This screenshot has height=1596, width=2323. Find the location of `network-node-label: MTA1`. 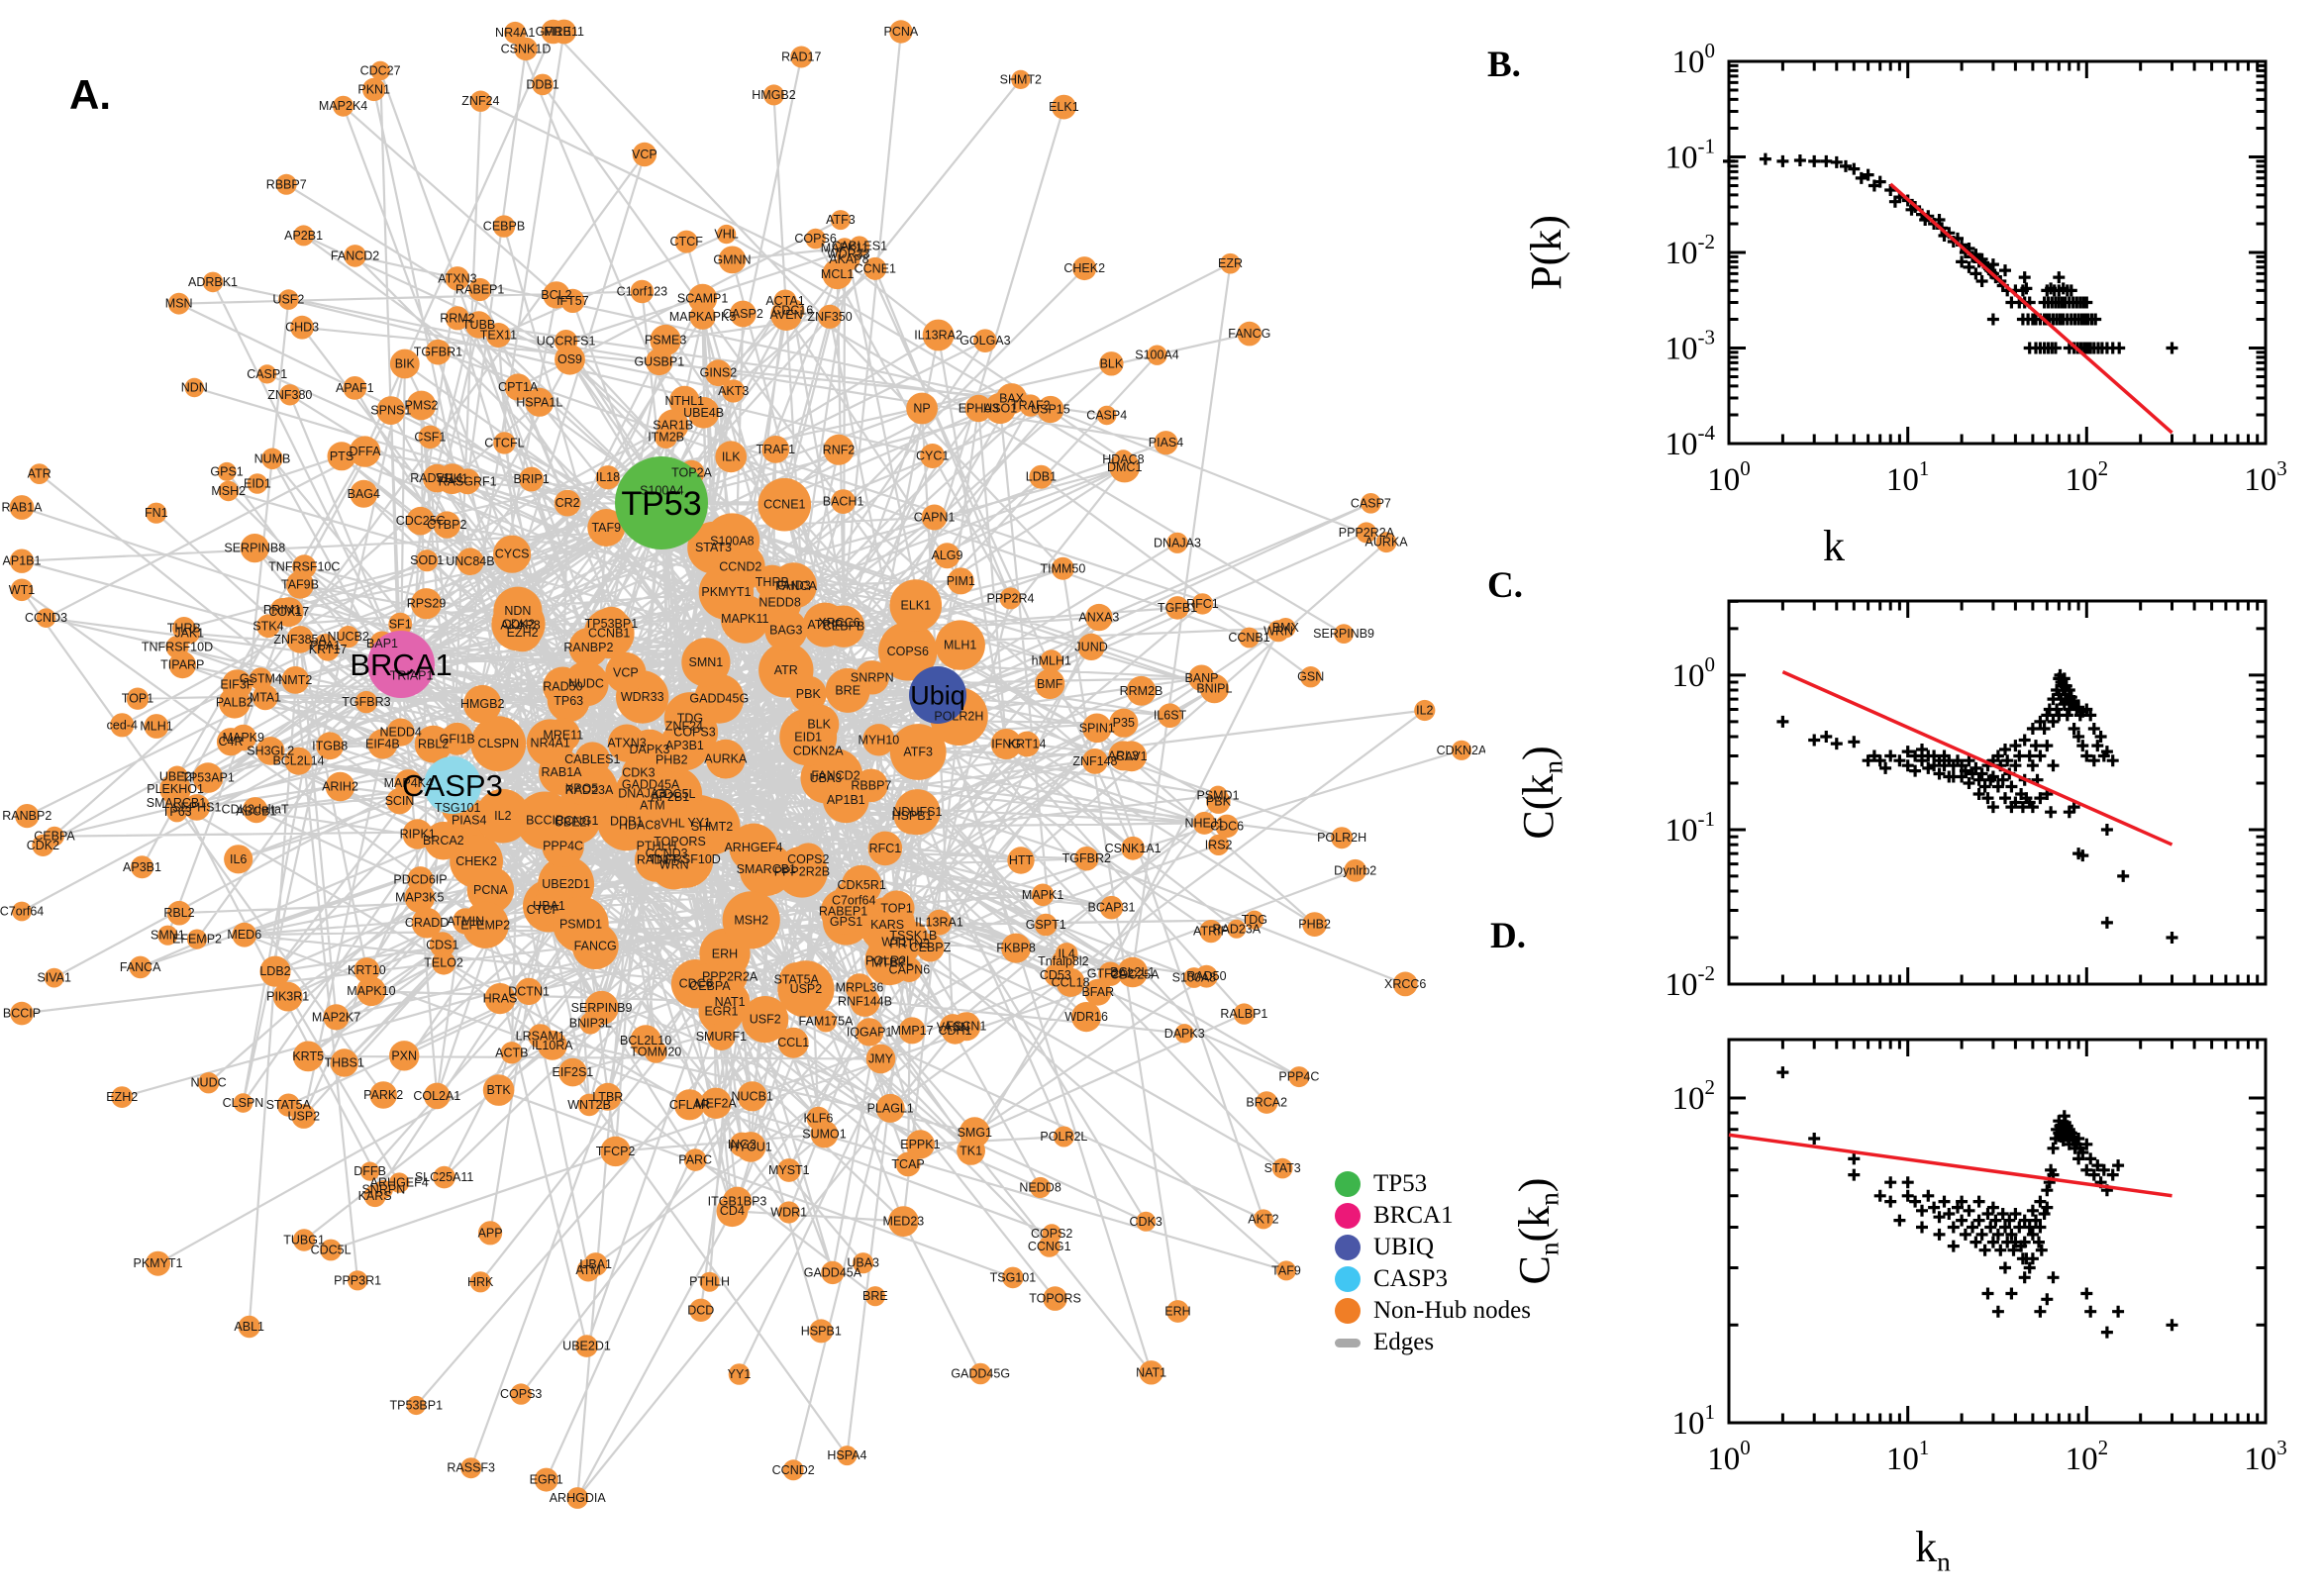

network-node-label: MTA1 is located at coordinates (265, 697).